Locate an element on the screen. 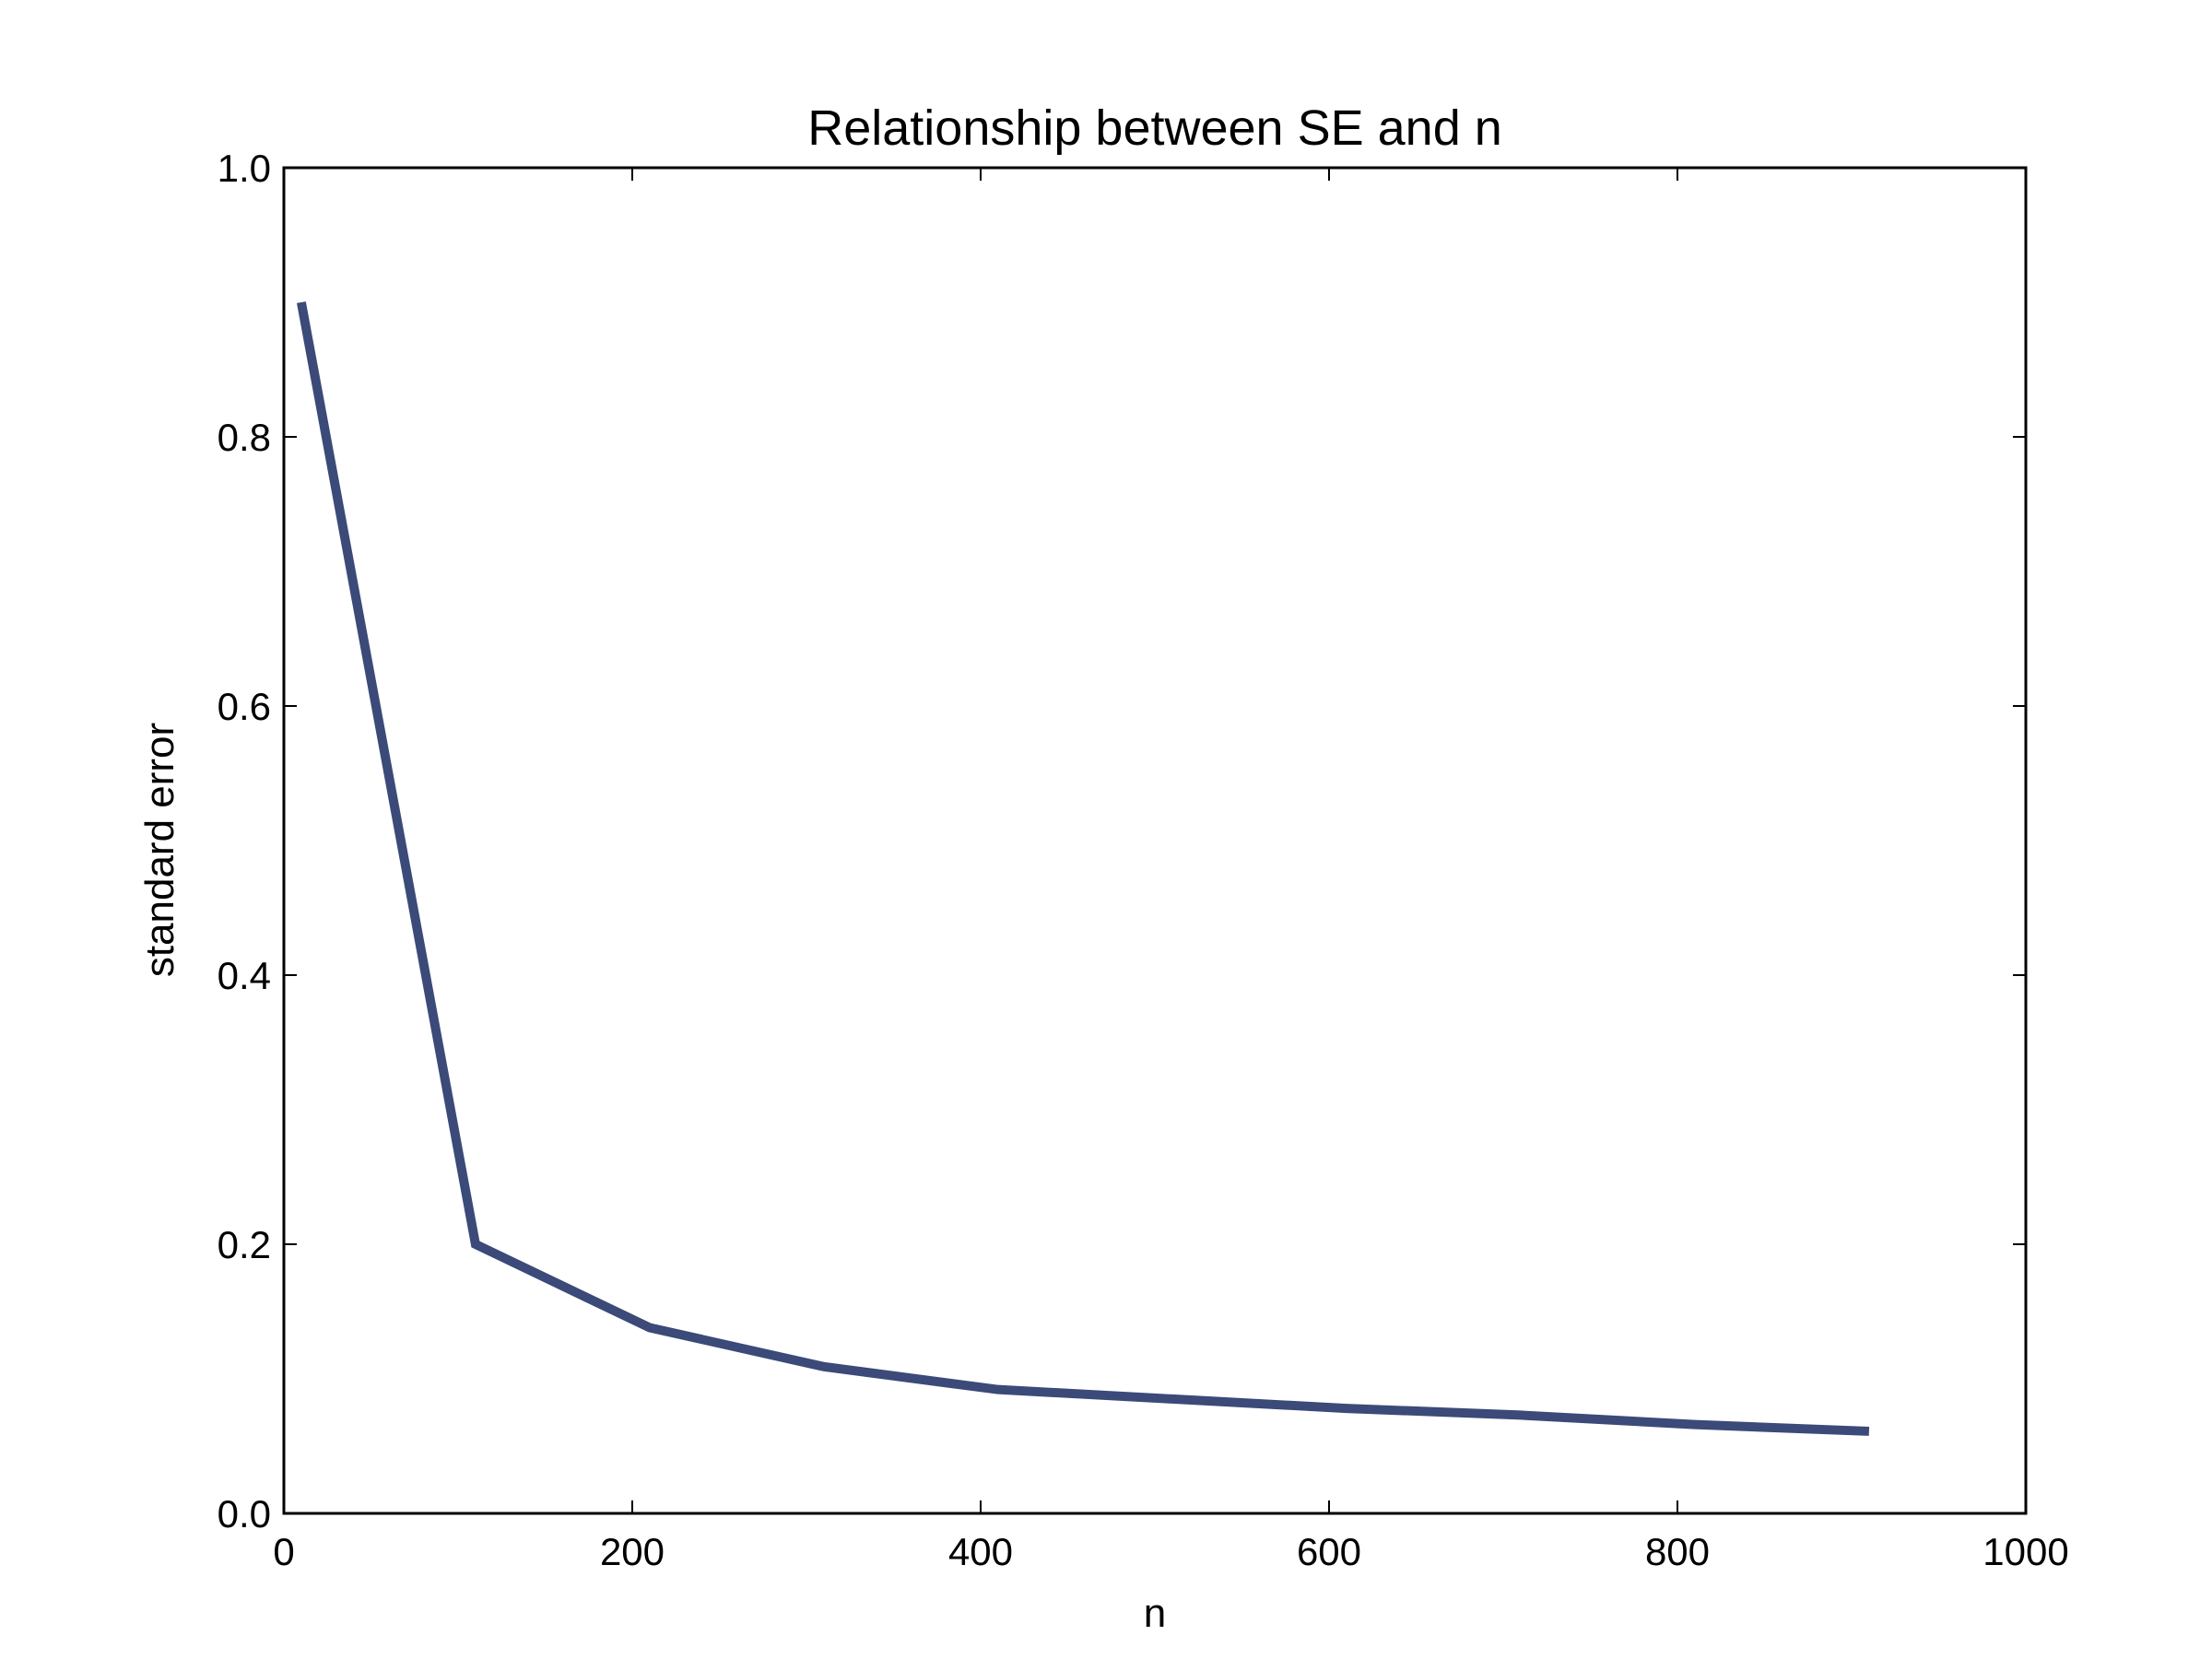 The width and height of the screenshot is (2212, 1659). x-tick-label: 0 is located at coordinates (283, 1551).